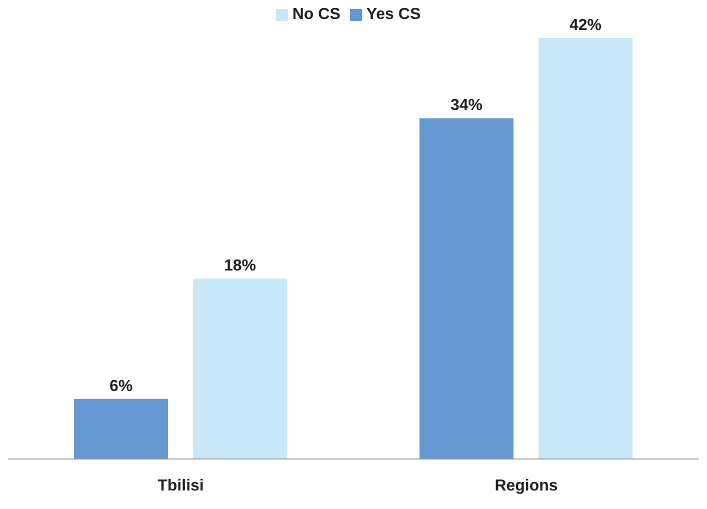 This screenshot has height=509, width=707. I want to click on data-label: 6%, so click(121, 386).